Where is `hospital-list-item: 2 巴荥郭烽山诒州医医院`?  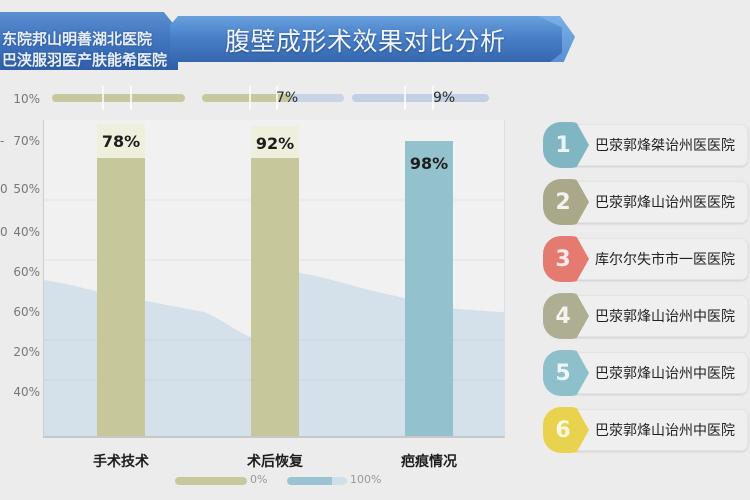 hospital-list-item: 2 巴荥郭烽山诒州医医院 is located at coordinates (645, 202).